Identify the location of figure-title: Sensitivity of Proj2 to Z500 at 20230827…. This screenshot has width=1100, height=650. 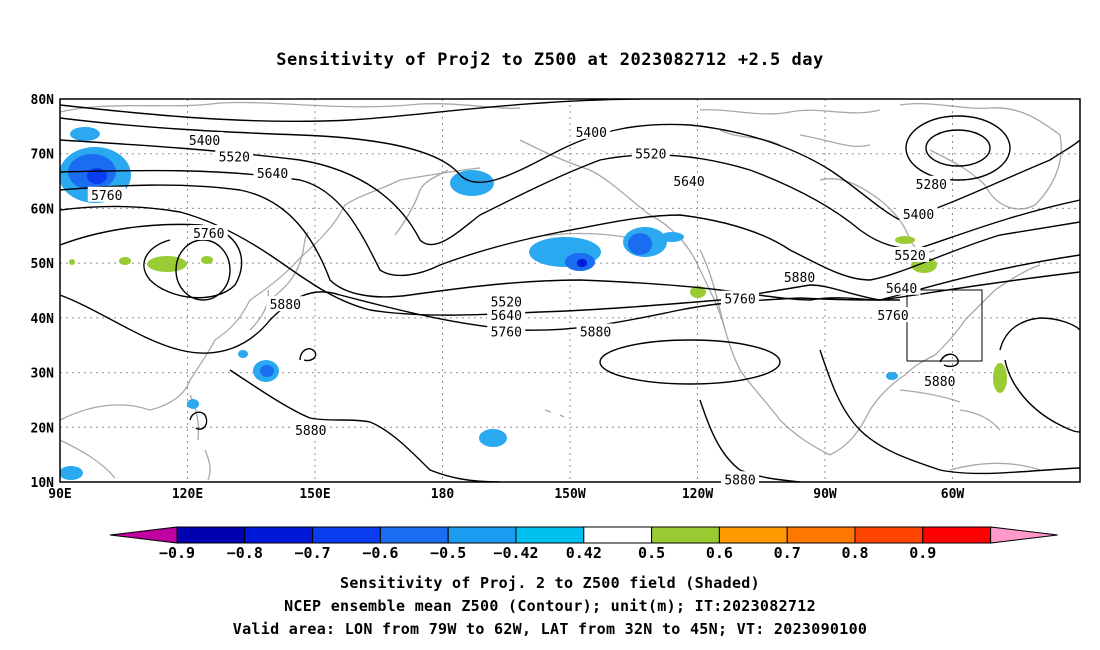
(550, 60).